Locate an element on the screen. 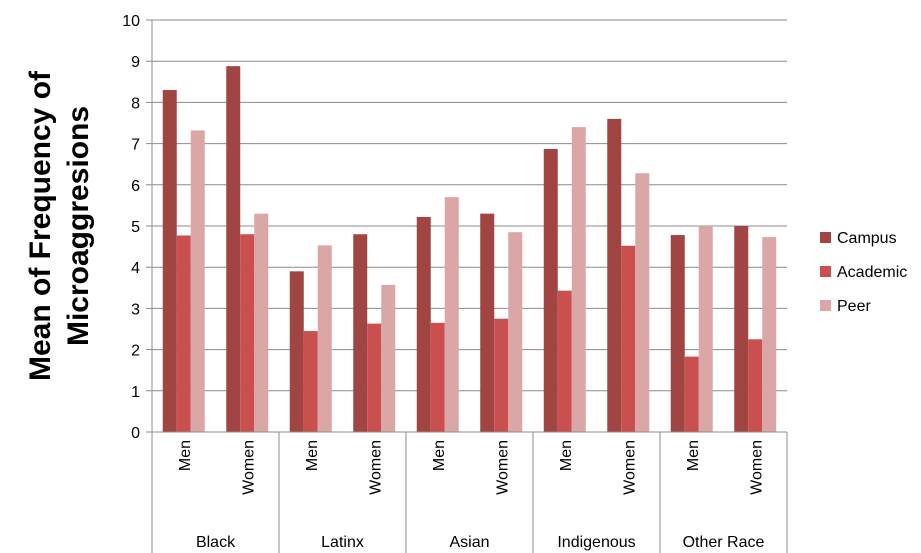 The height and width of the screenshot is (553, 921). bar-campus-indigenous-women is located at coordinates (614, 275).